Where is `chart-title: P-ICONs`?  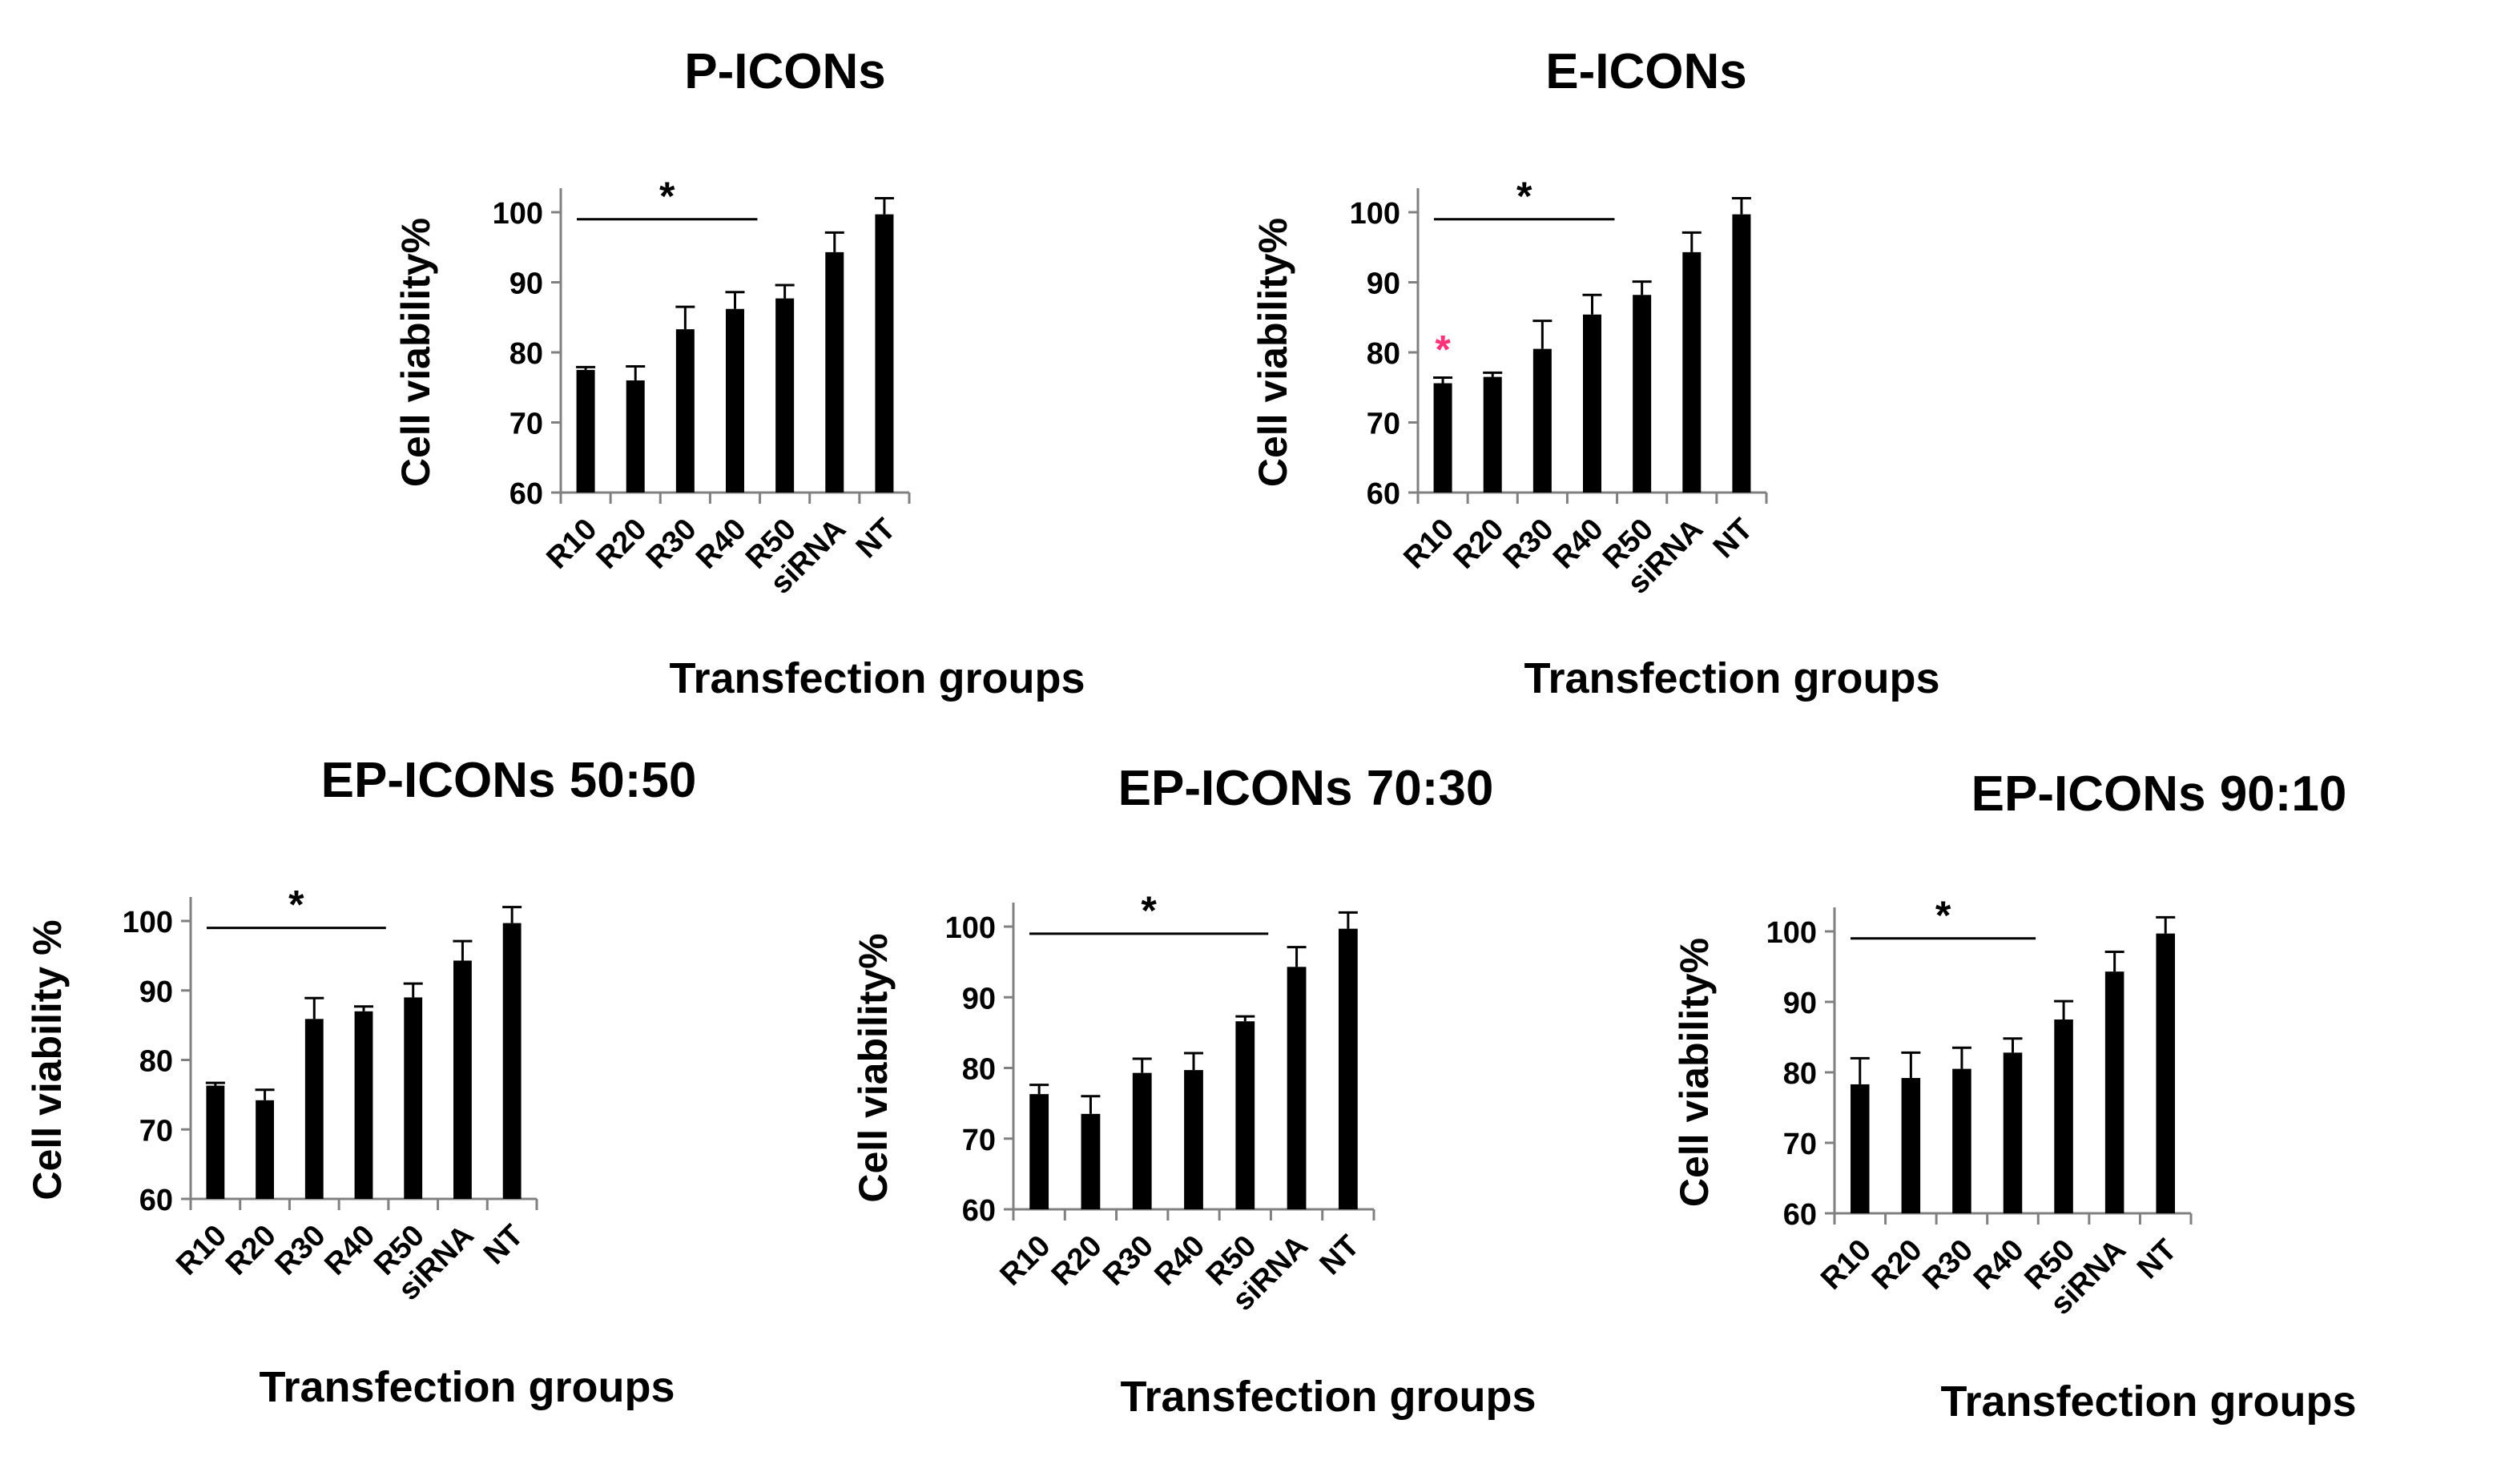
chart-title: P-ICONs is located at coordinates (784, 71).